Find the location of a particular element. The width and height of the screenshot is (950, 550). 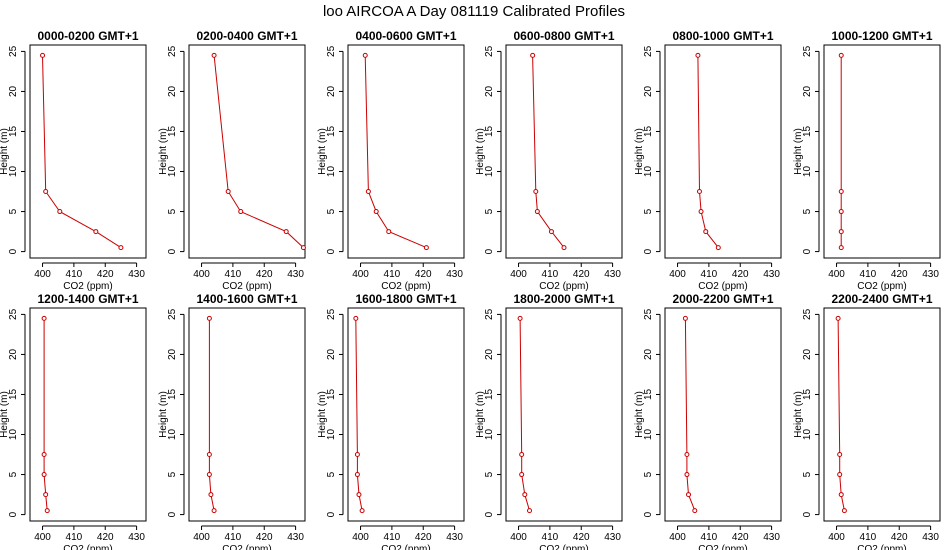

panel-title: 0600-0800 GMT+1 is located at coordinates (563, 36).